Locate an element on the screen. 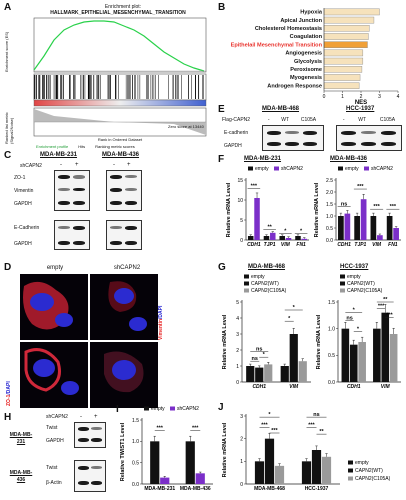 Image resolution: width=406 pixels, height=500 pixels. gsea-xlabel: Rank in Ordered Dataset is located at coordinates (120, 139).